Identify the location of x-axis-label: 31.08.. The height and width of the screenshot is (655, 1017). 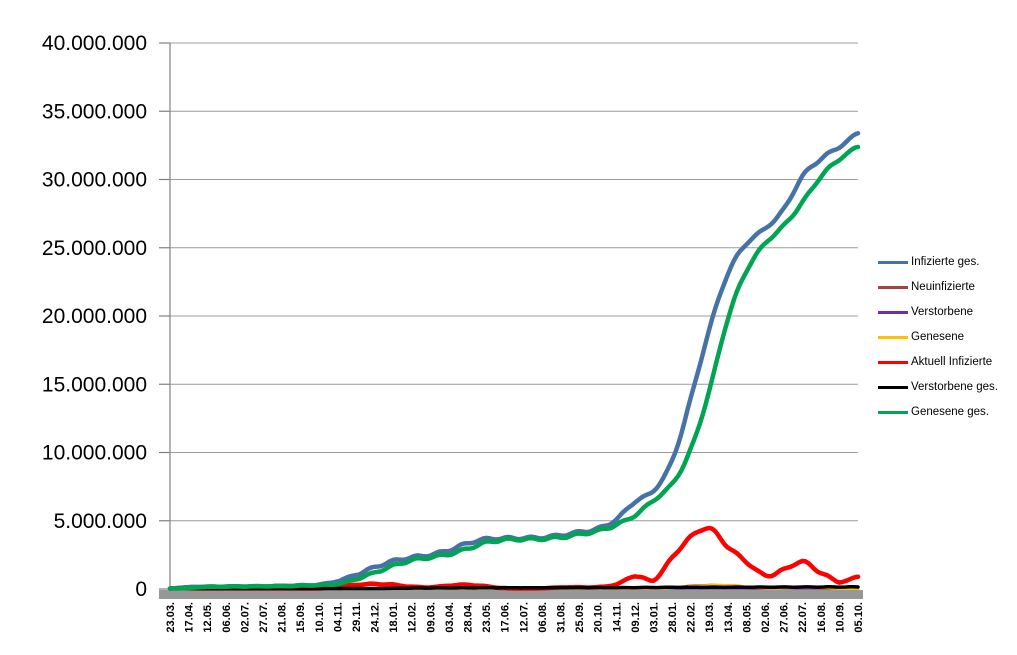
(561, 617).